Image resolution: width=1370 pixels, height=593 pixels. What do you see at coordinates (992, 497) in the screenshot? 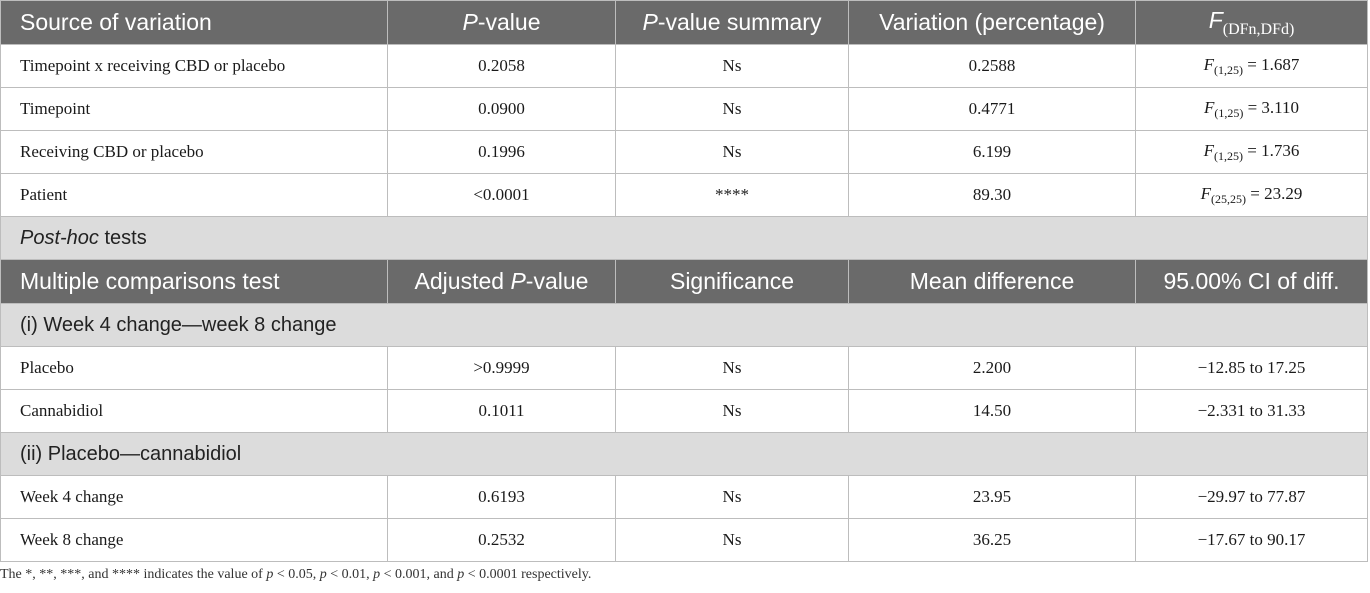
I see `mean-difference-cell: 23.95` at bounding box center [992, 497].